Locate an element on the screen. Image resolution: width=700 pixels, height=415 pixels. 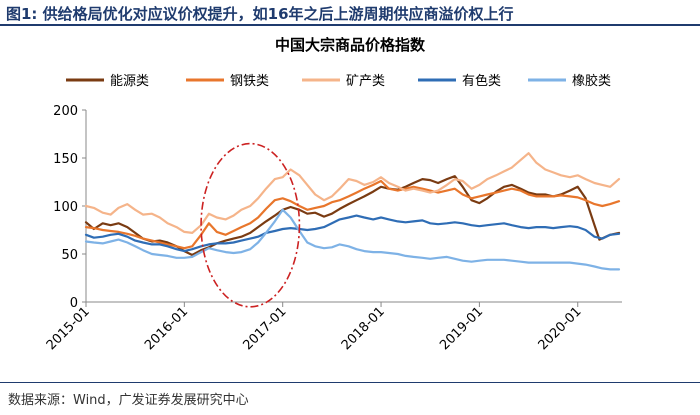
y-tick-label: 100 is located at coordinates (65, 207).